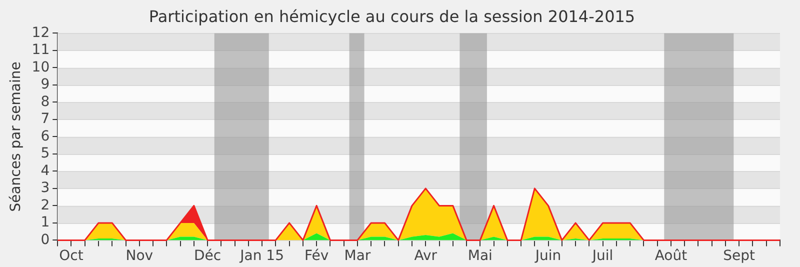 The image size is (800, 267). Describe the element at coordinates (45, 205) in the screenshot. I see `y-tick-label: 2` at that location.